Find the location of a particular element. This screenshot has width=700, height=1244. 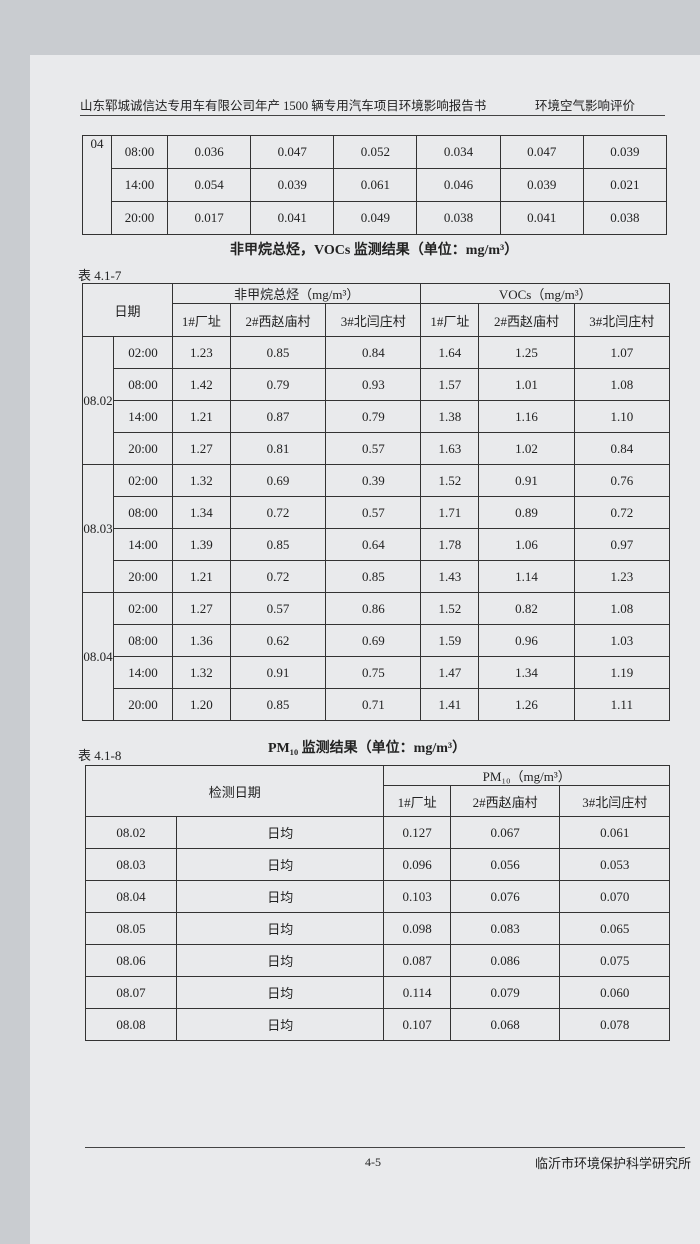

table-cell: 0.71 is located at coordinates (373, 704).